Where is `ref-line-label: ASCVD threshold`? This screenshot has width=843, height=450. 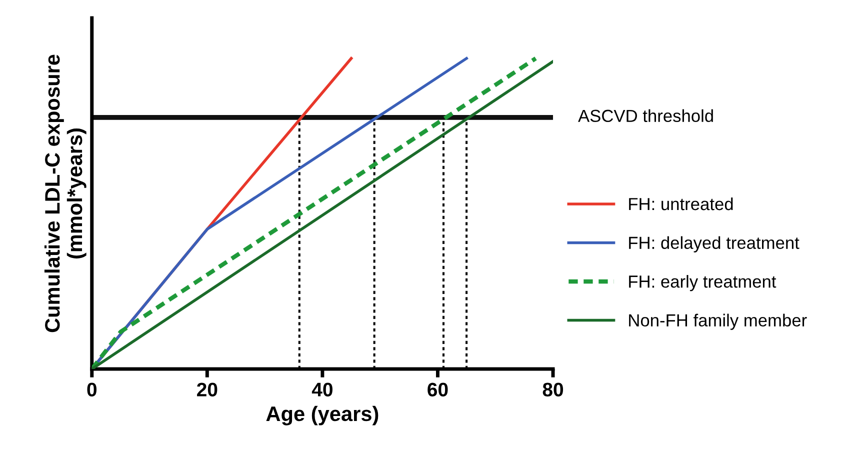 ref-line-label: ASCVD threshold is located at coordinates (645, 115).